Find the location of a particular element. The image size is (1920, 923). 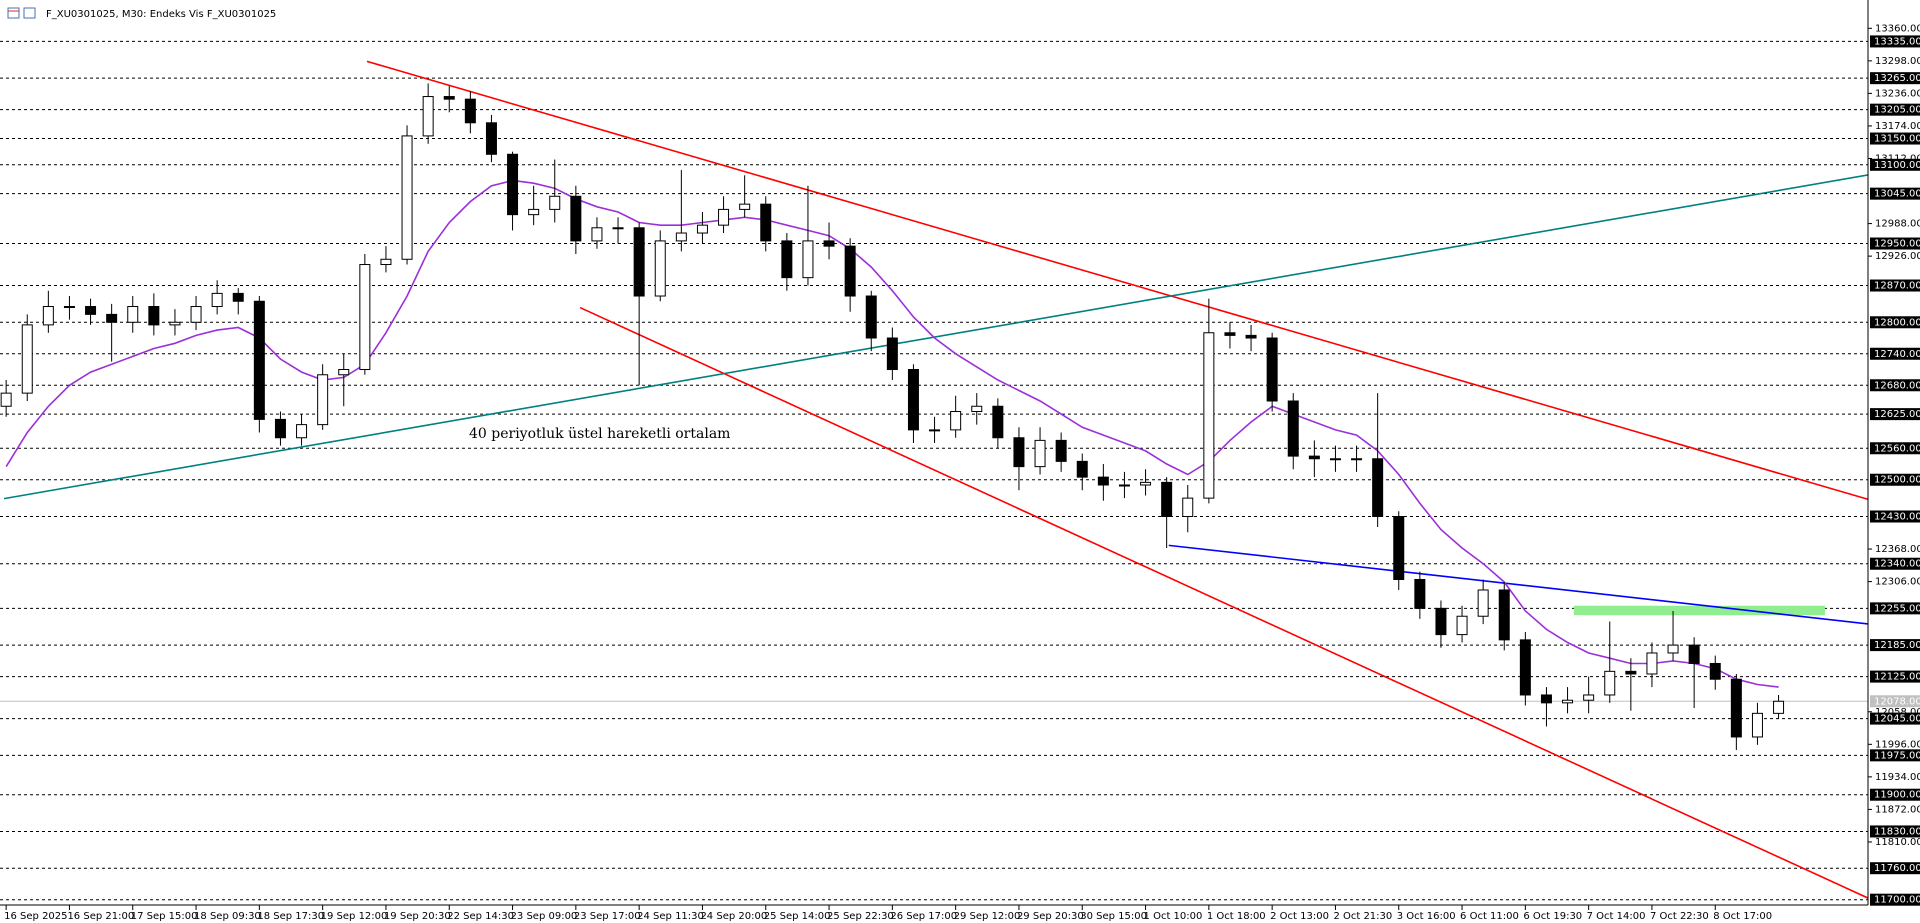

y-tick-label: 12306.00 is located at coordinates (1897, 582).